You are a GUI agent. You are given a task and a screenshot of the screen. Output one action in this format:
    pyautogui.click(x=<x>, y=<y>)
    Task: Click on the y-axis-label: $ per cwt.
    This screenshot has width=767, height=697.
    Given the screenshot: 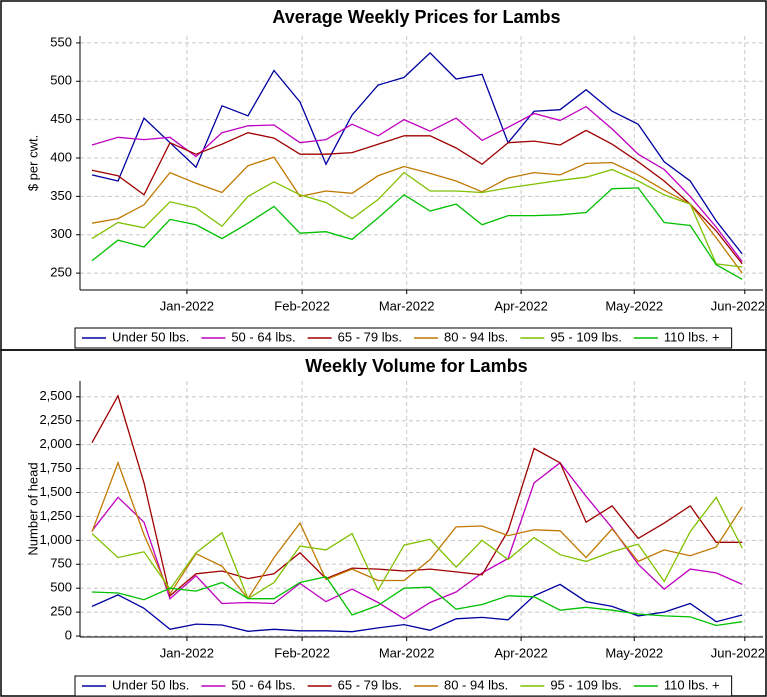 What is the action you would take?
    pyautogui.click(x=32, y=163)
    